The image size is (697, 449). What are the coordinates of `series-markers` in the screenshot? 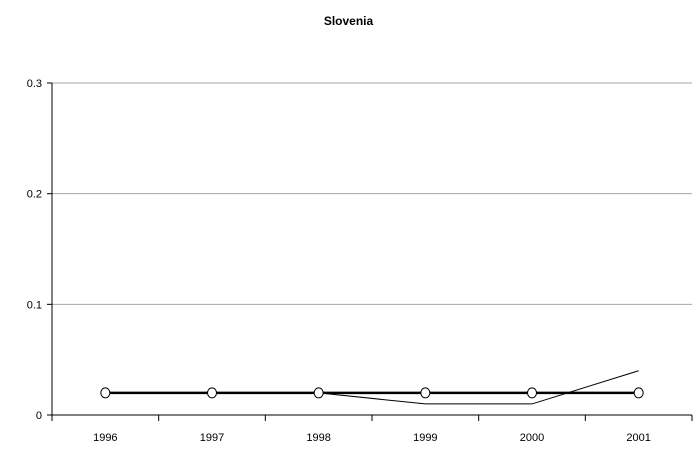 It's located at (372, 393).